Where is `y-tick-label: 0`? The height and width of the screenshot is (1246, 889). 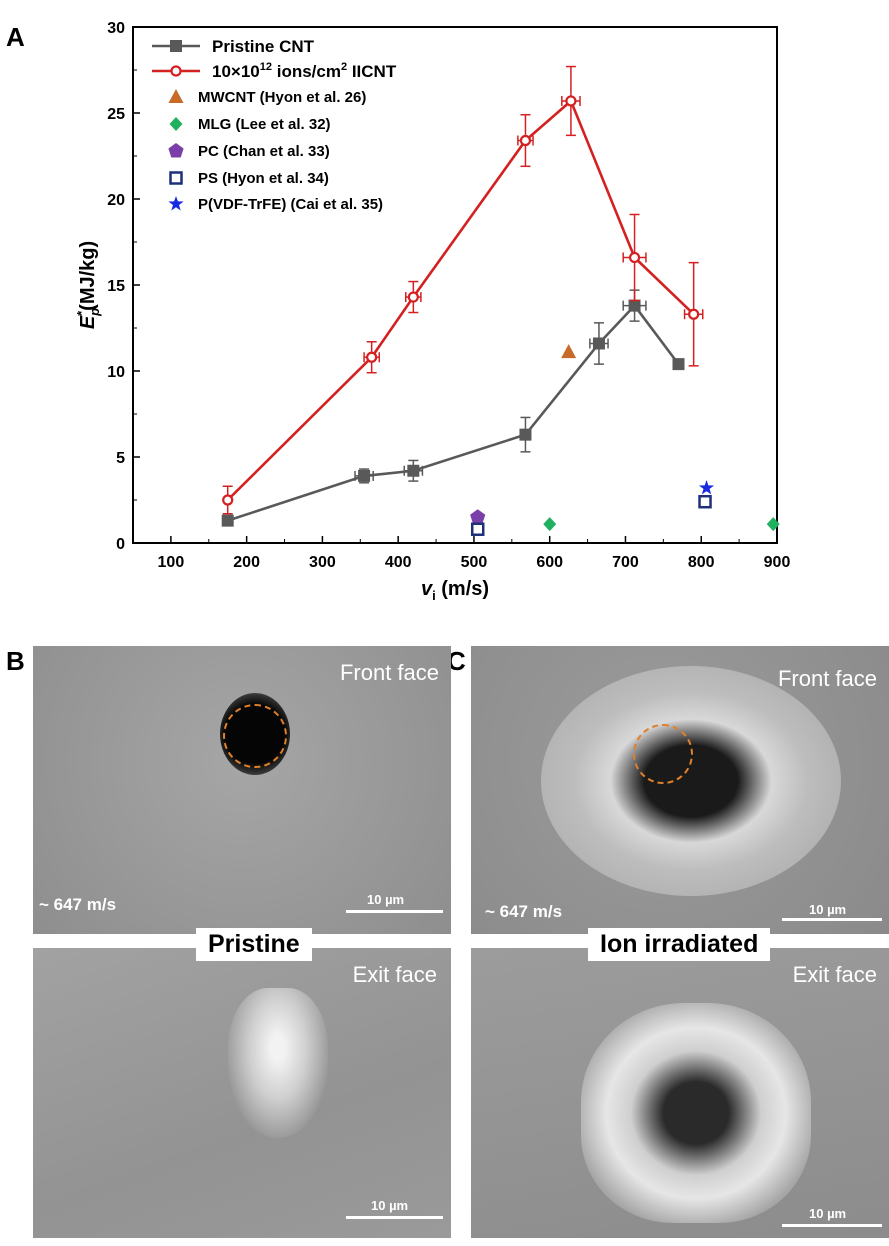 y-tick-label: 0 is located at coordinates (120, 544).